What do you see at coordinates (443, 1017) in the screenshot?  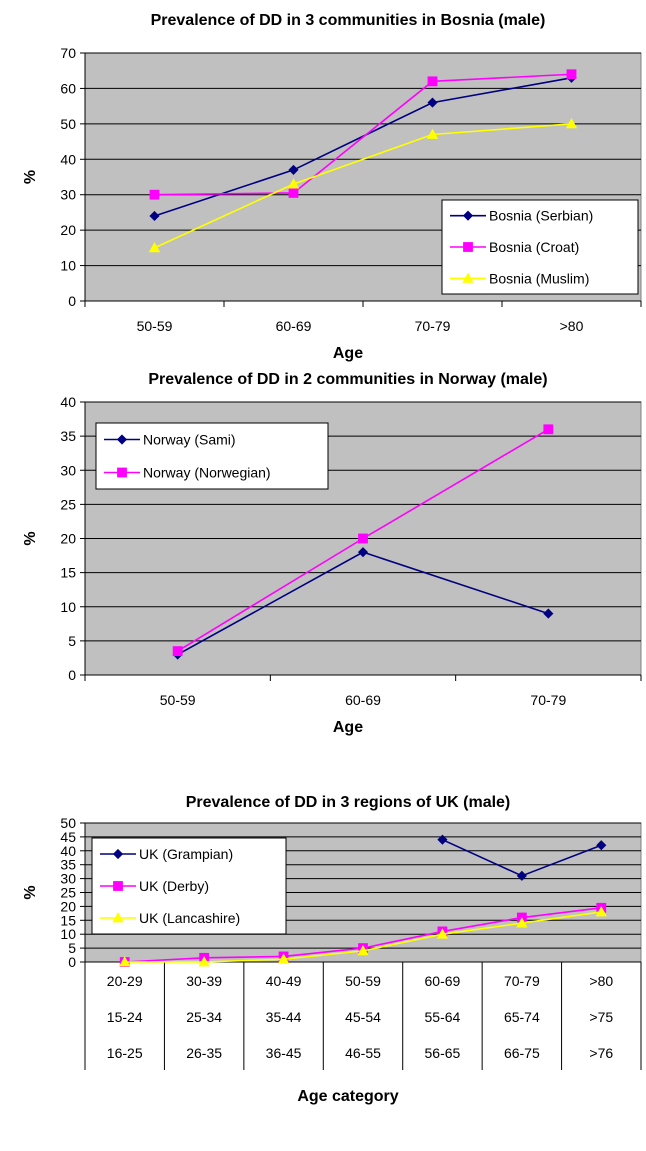 I see `x-tick-label: 55-64` at bounding box center [443, 1017].